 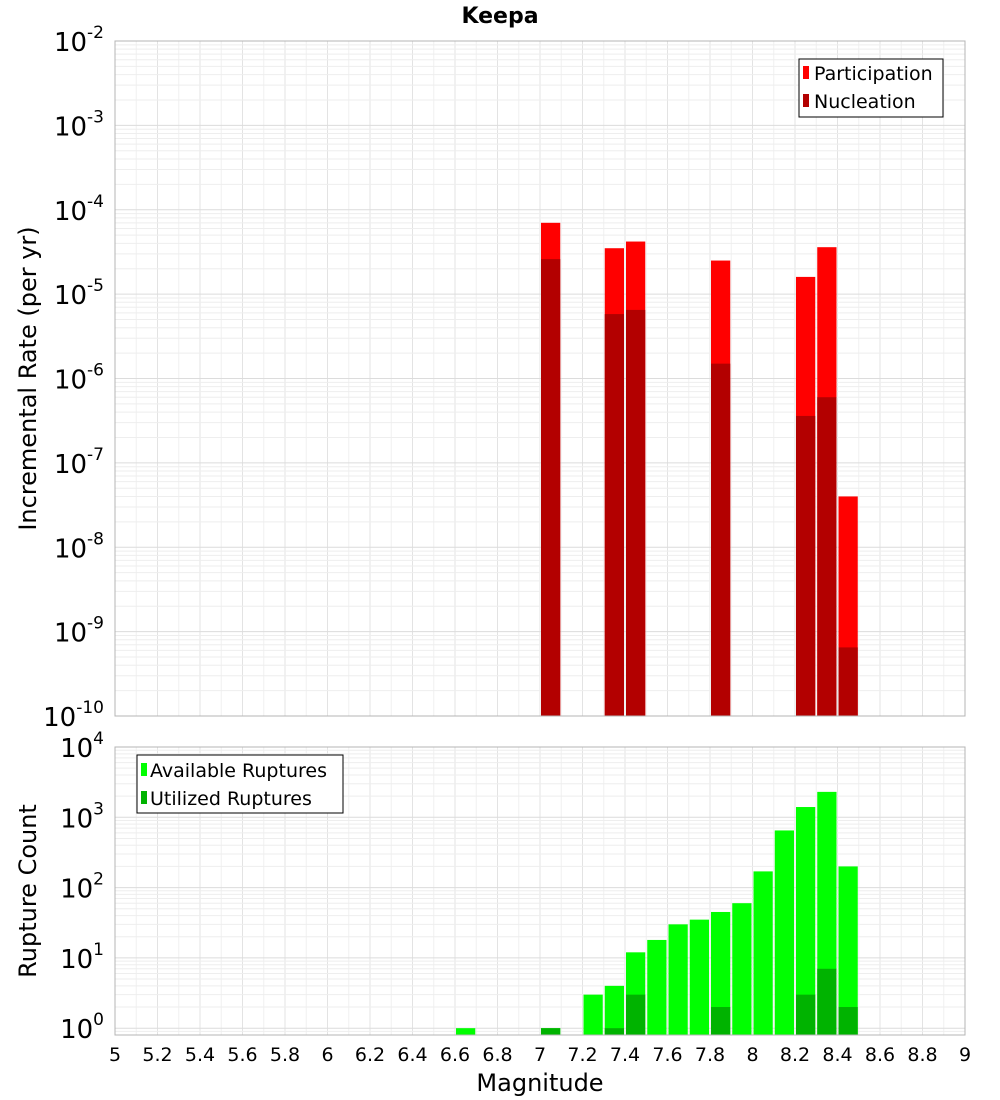 I want to click on x-tick-label: 8.6, so click(x=880, y=1055).